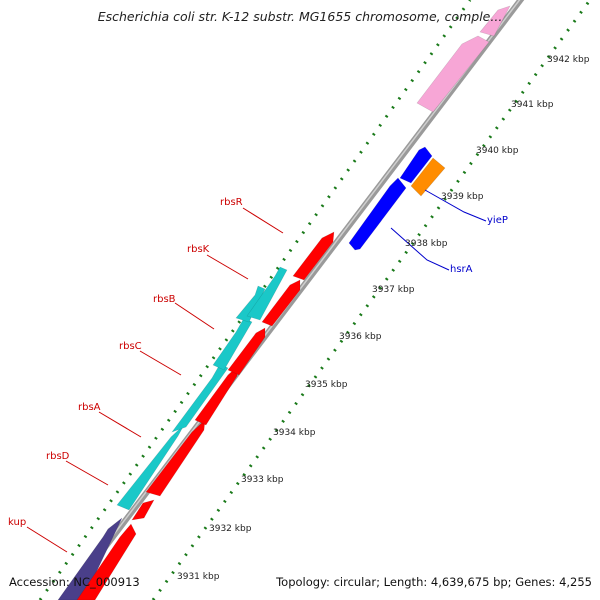  Describe the element at coordinates (426, 244) in the screenshot. I see `scale-label: 3938 kbp` at that location.